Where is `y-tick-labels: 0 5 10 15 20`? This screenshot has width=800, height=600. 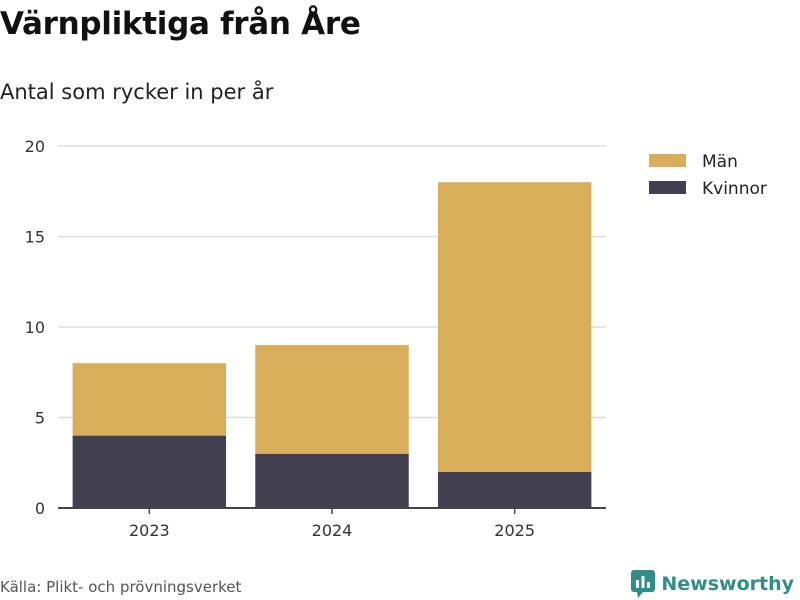
y-tick-labels: 0 5 10 15 20 is located at coordinates (35, 327).